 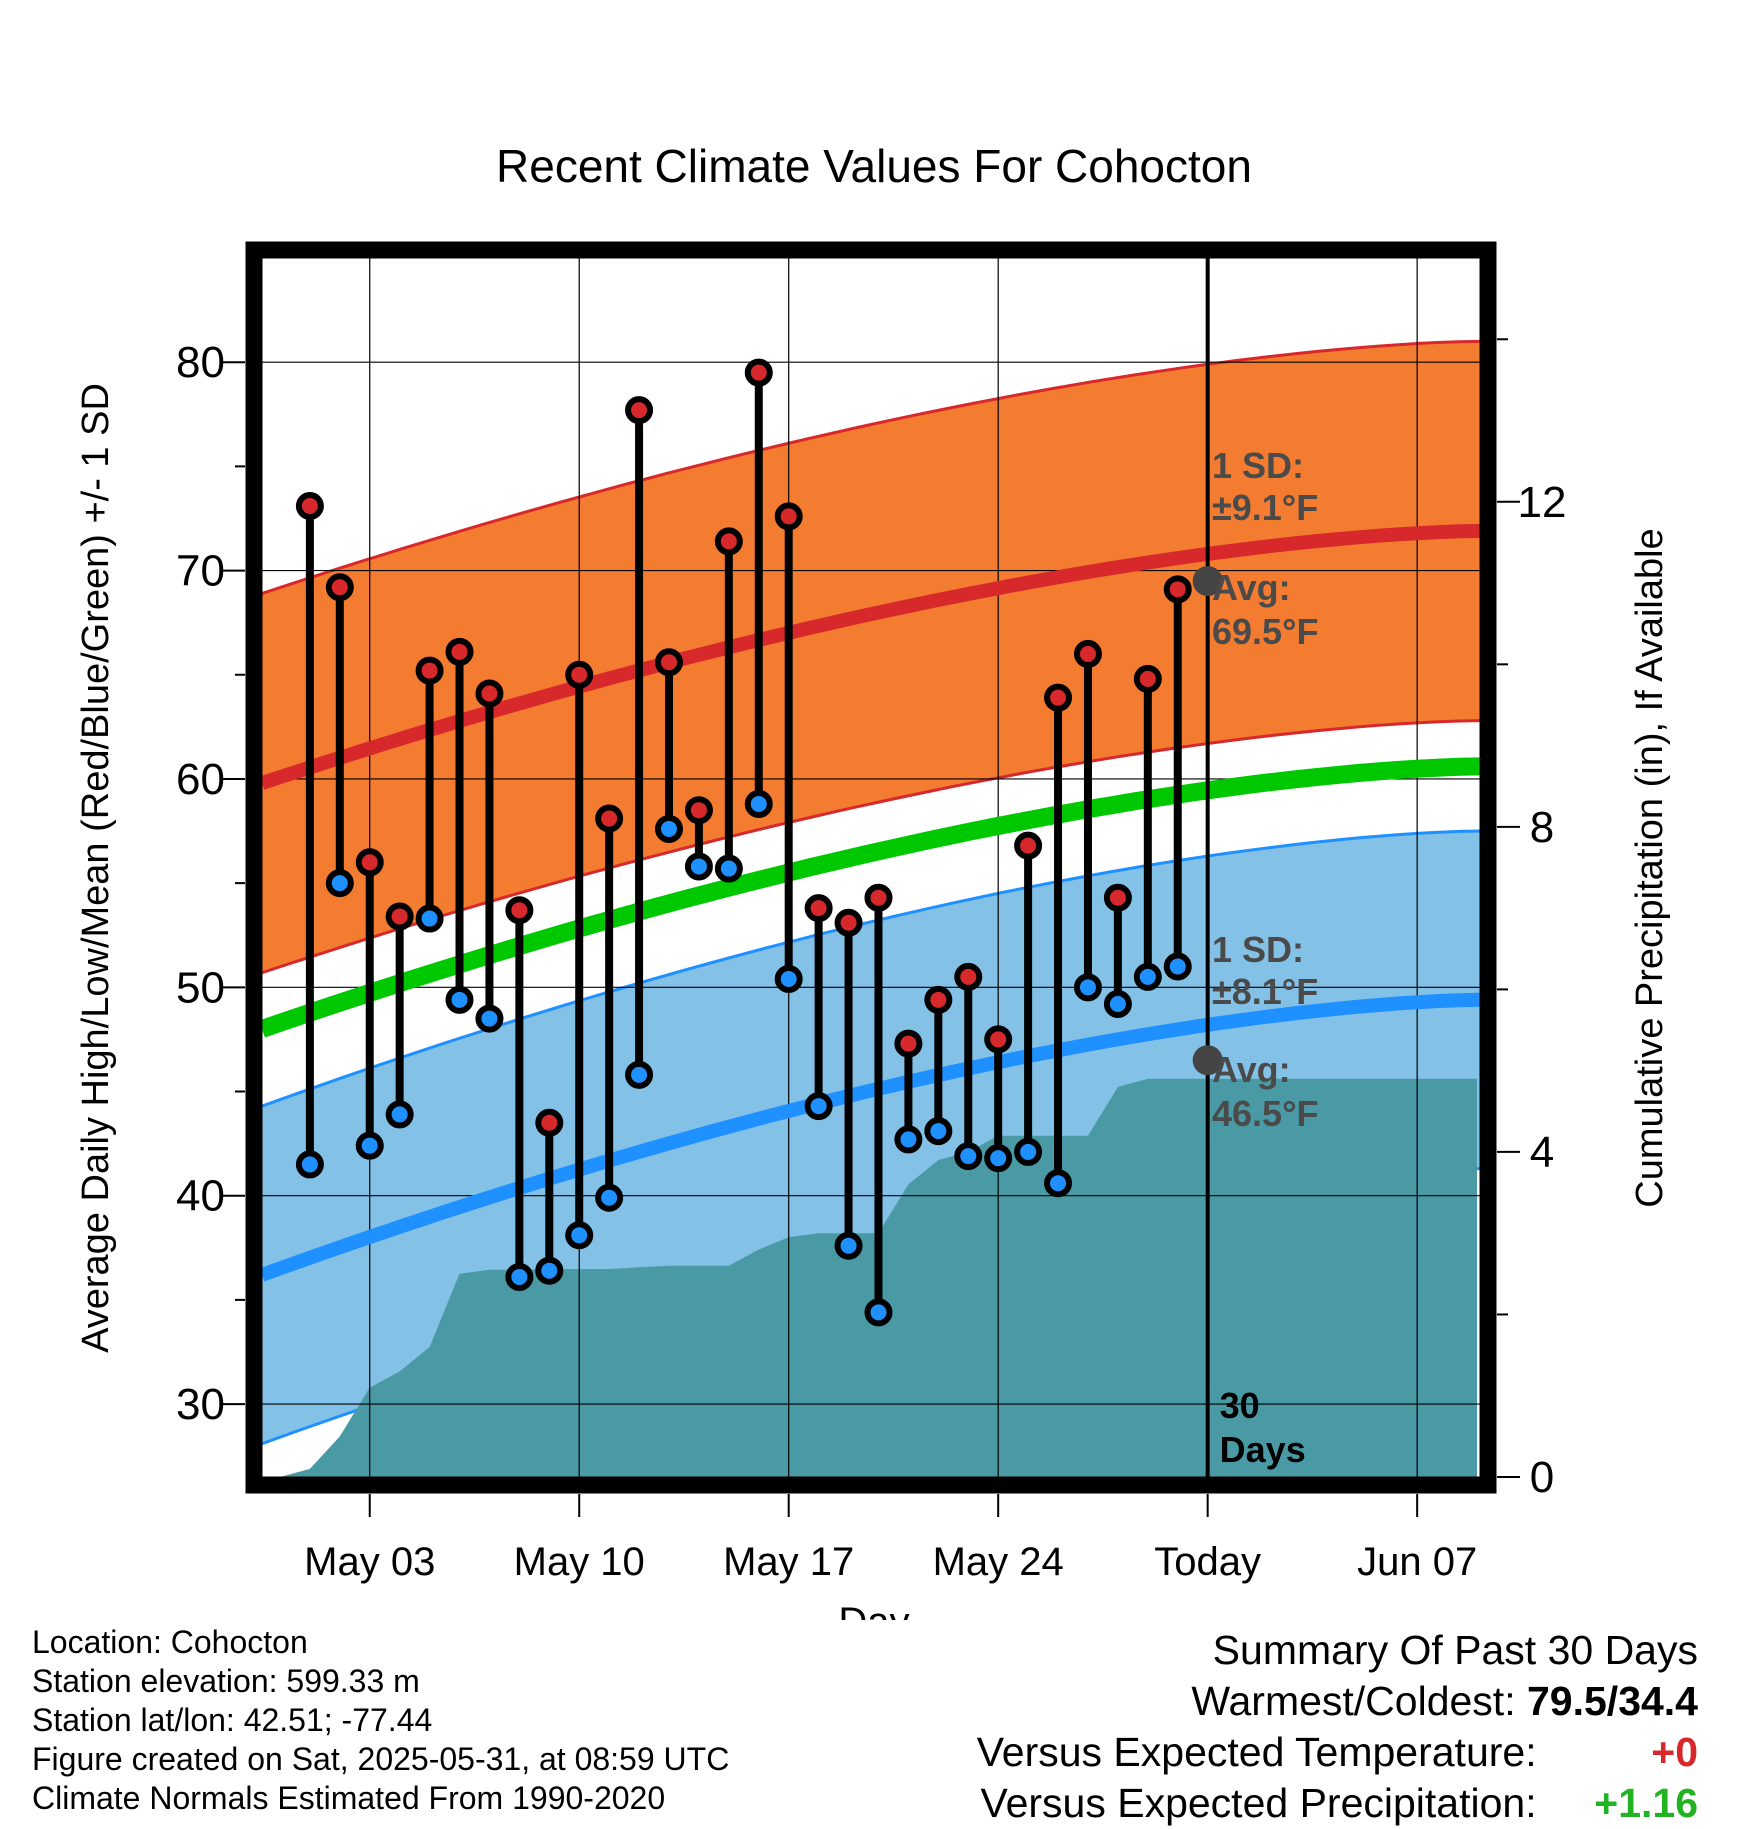 What do you see at coordinates (1265, 991) in the screenshot?
I see `low-sd-value: ±8.1°F` at bounding box center [1265, 991].